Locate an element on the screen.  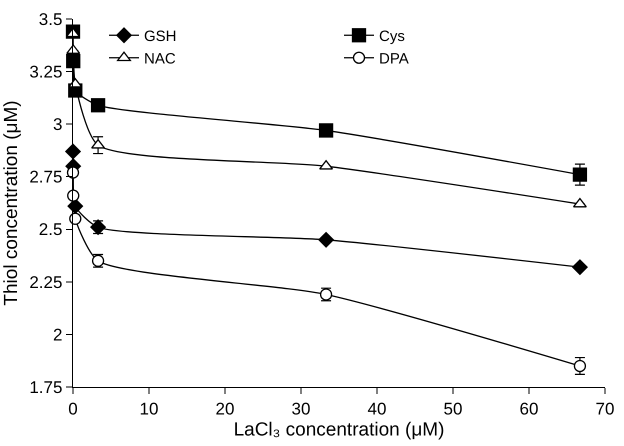
x-tick-label: 40 is located at coordinates (377, 409).